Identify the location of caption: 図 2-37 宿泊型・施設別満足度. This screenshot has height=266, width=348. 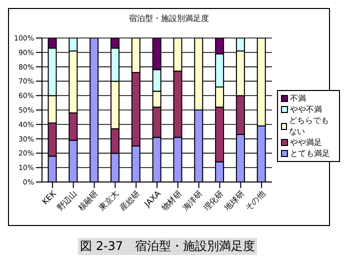
(168, 246).